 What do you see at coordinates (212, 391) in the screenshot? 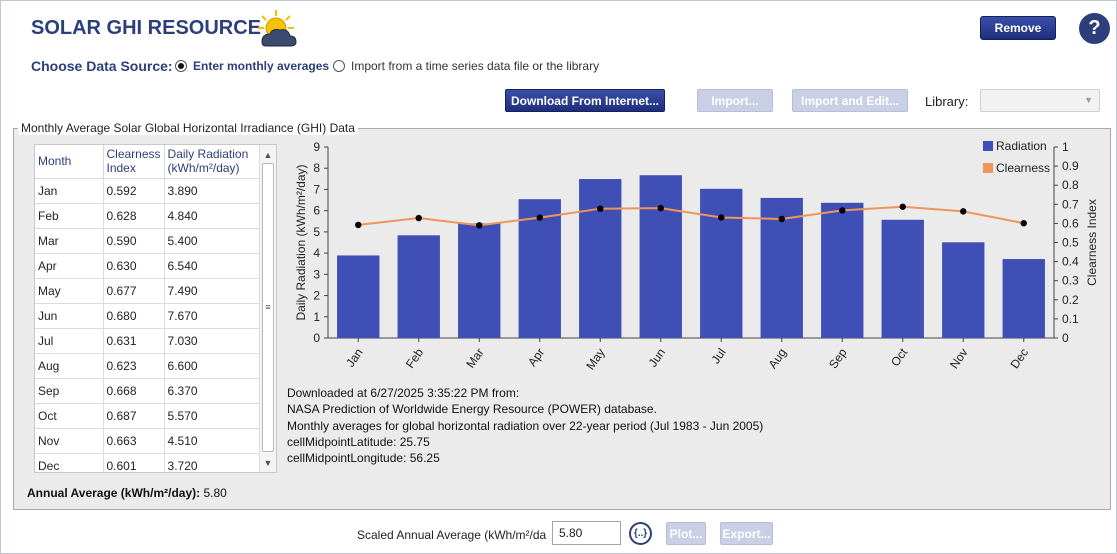
I see `radiation-cell: 6.370` at bounding box center [212, 391].